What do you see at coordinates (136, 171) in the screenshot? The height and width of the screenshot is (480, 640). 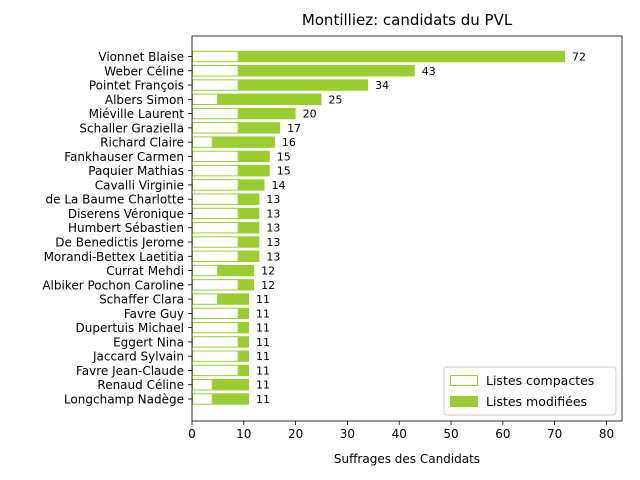 I see `y-tick-label: Paquier Mathias` at bounding box center [136, 171].